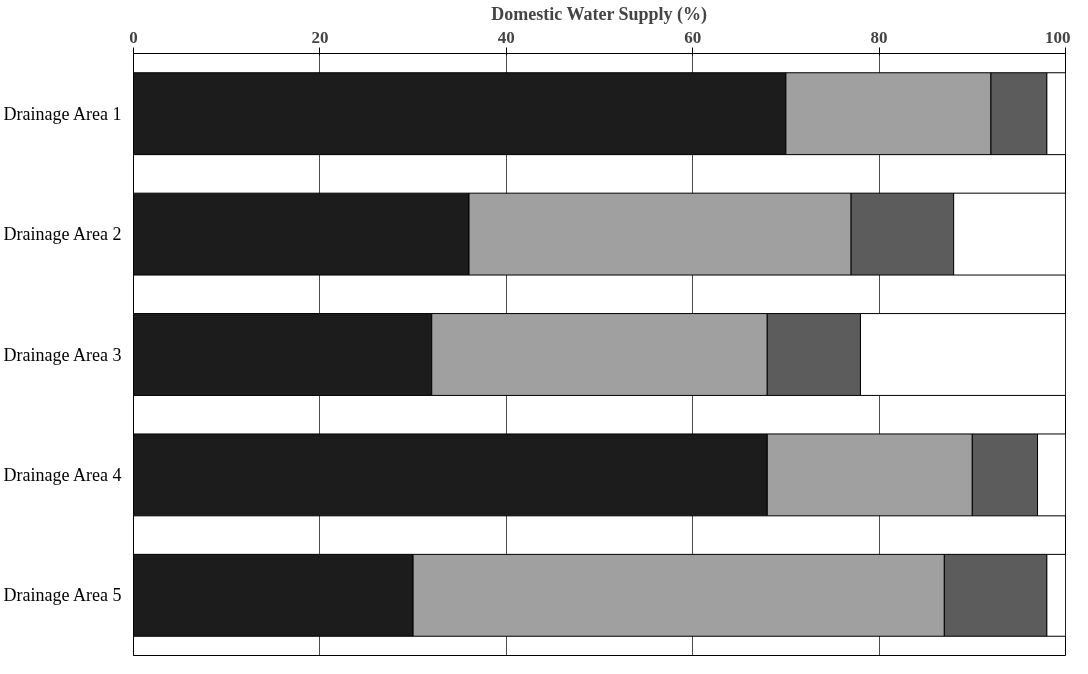 The height and width of the screenshot is (674, 1088). What do you see at coordinates (62, 234) in the screenshot?
I see `y-tick-label: Drainage Area 2` at bounding box center [62, 234].